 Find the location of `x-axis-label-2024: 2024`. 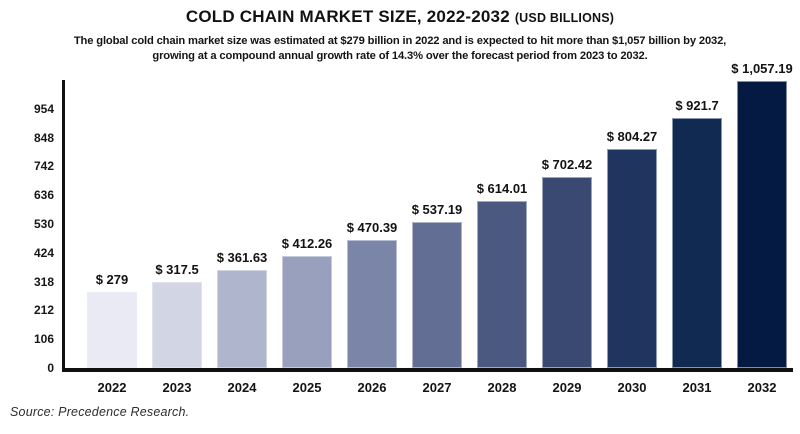

x-axis-label-2024: 2024 is located at coordinates (242, 387).